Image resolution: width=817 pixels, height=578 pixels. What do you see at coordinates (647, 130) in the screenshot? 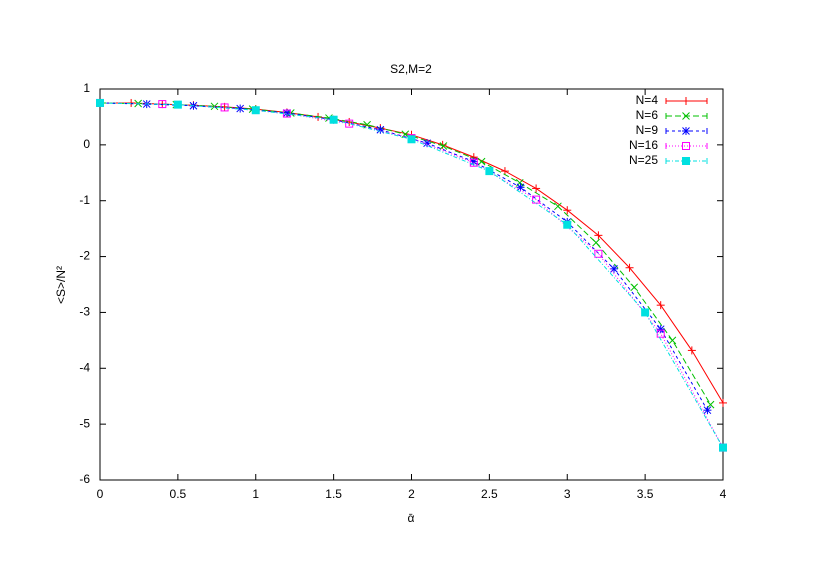
I see `legend-label: N=9` at bounding box center [647, 130].